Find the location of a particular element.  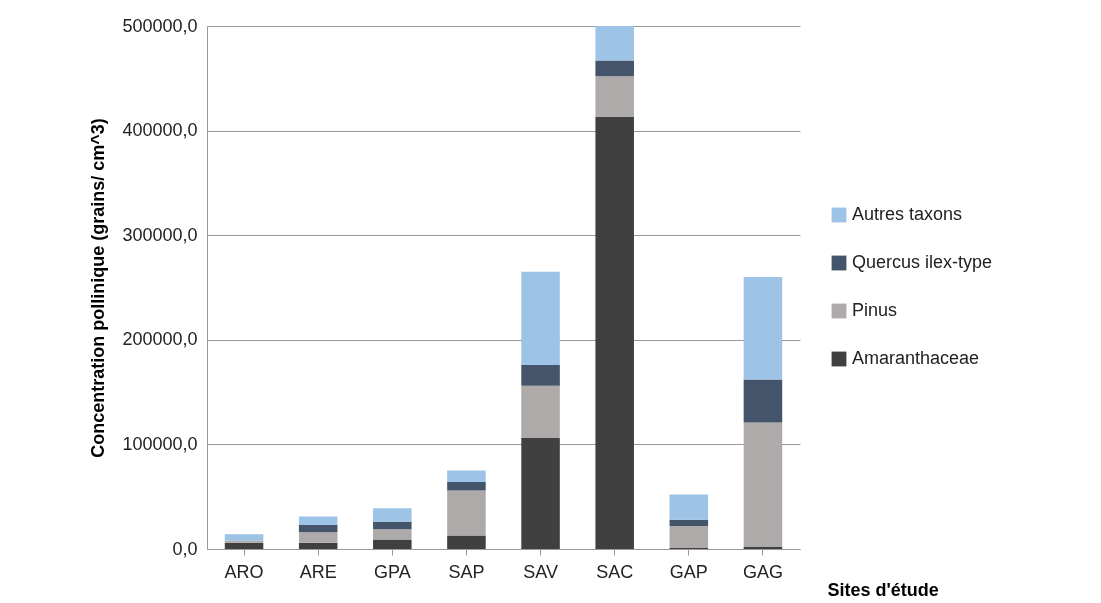

y-axis-title: Concentration pollinique (grains/ cm^3) is located at coordinates (98, 288).